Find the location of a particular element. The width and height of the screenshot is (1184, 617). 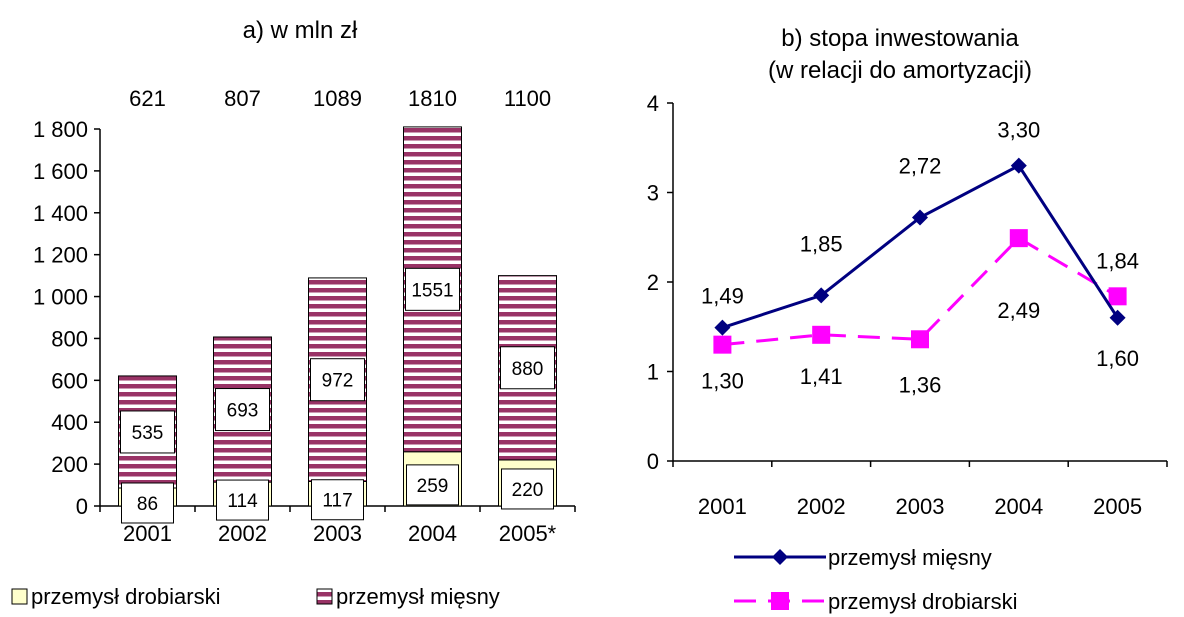

data-label-poultry: 117 is located at coordinates (337, 501).